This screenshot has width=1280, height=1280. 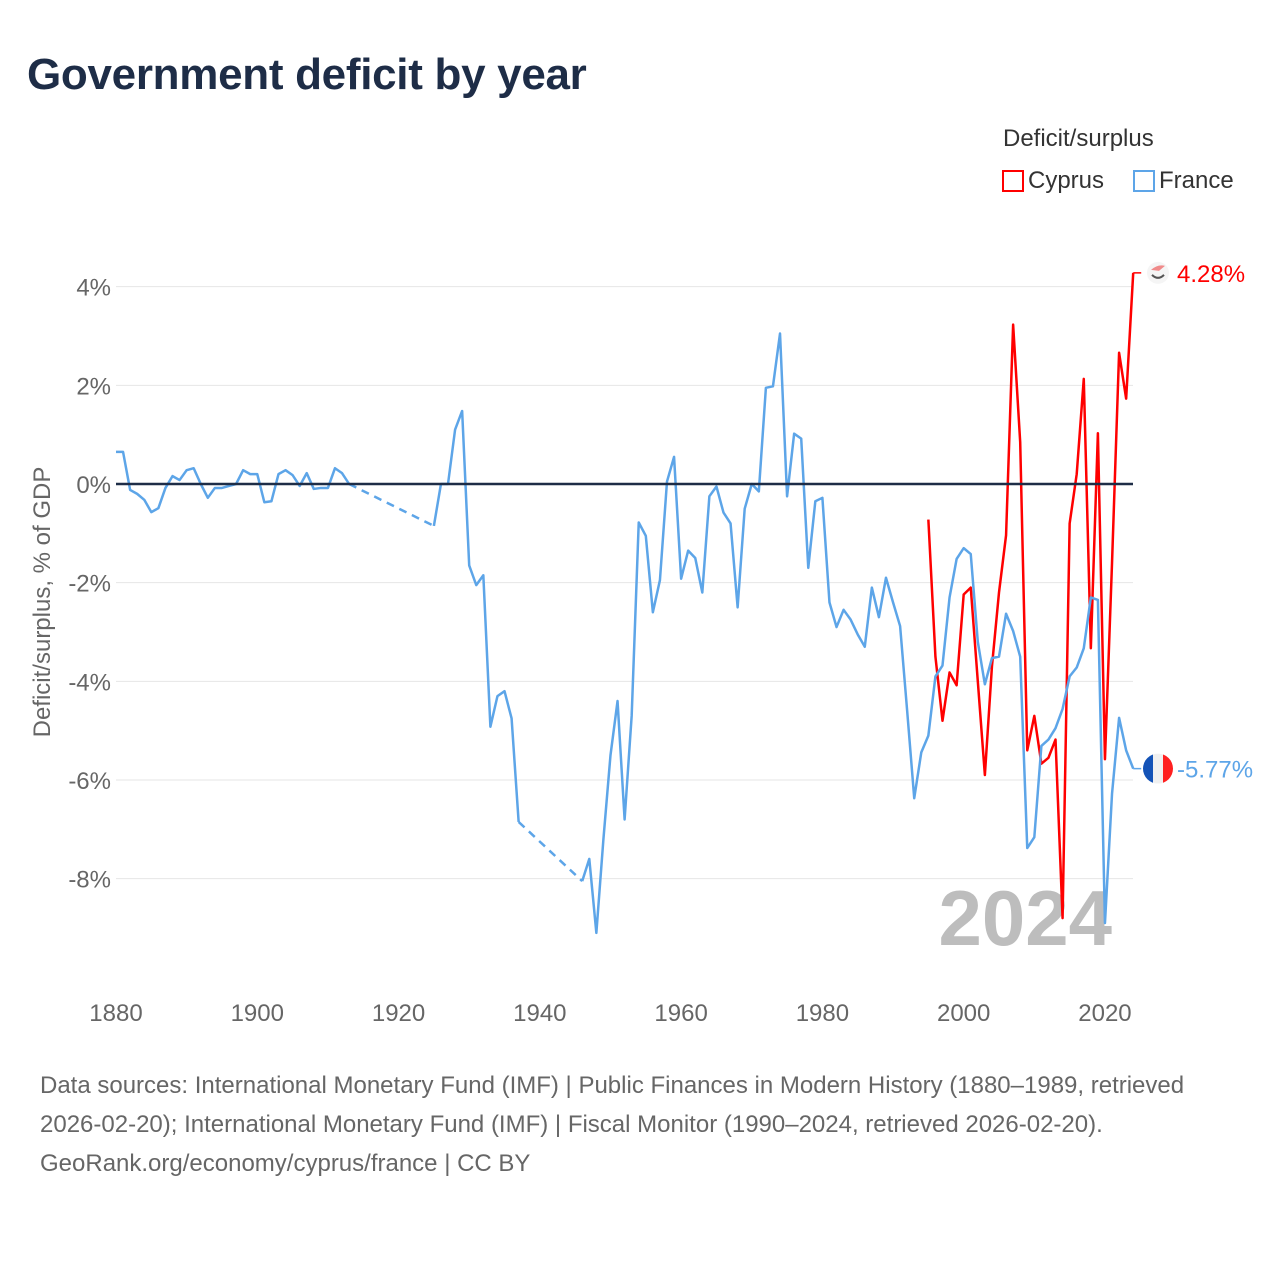 What do you see at coordinates (89, 781) in the screenshot?
I see `y-tick-label: -6%` at bounding box center [89, 781].